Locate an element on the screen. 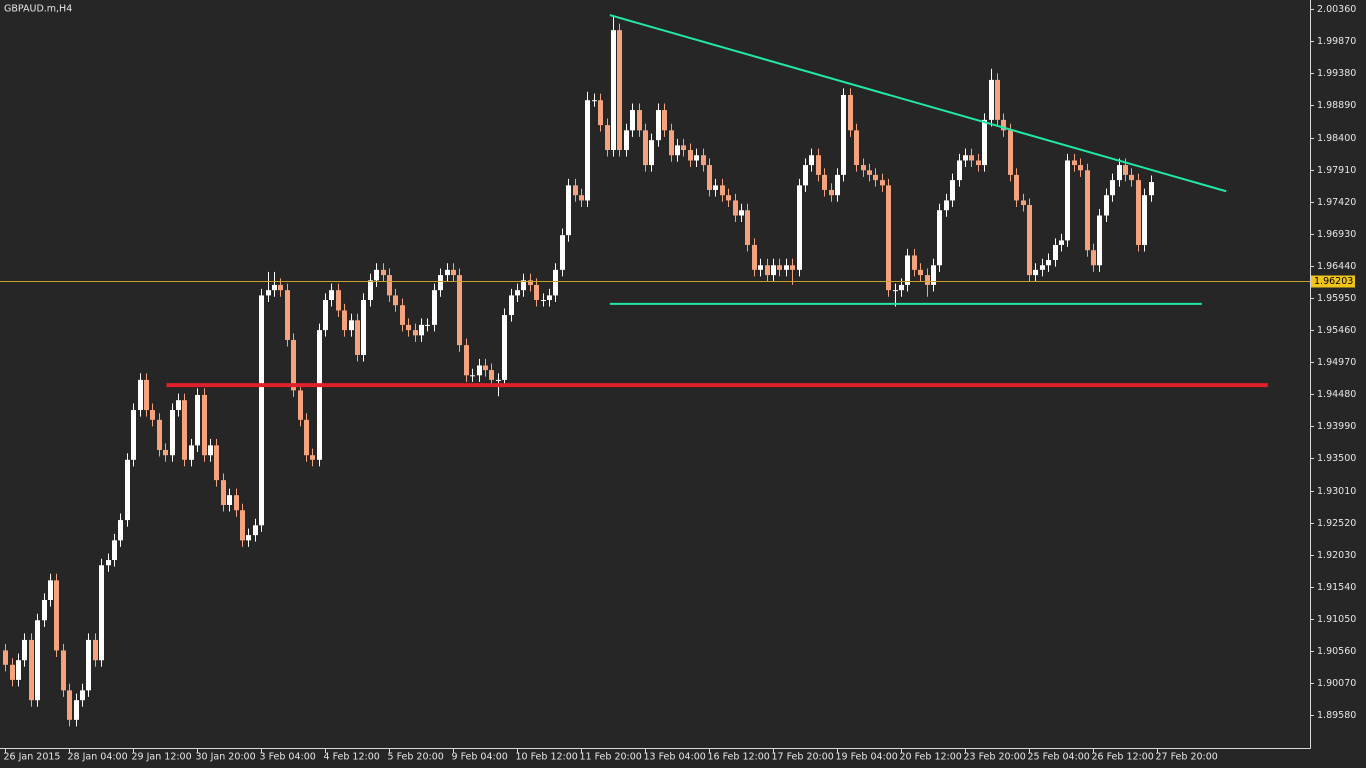 The image size is (1366, 768). y-tick-label: 1.95460 is located at coordinates (1336, 330).